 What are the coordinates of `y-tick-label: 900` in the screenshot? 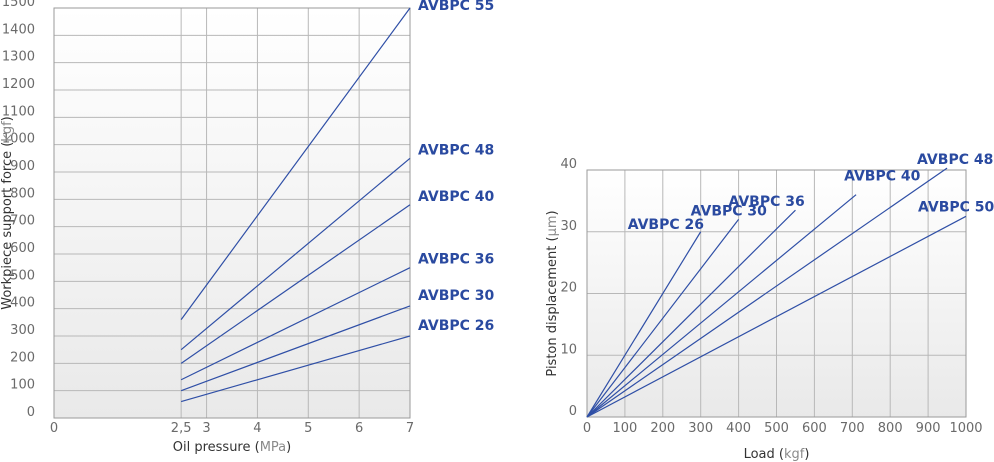 It's located at (22, 166).